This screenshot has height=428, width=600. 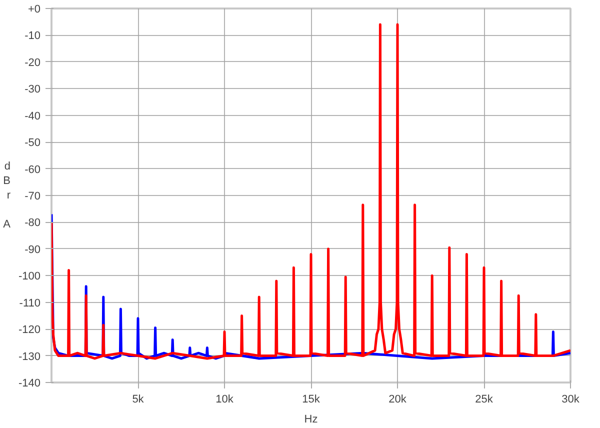 I want to click on x-tick-label: 5k, so click(x=138, y=400).